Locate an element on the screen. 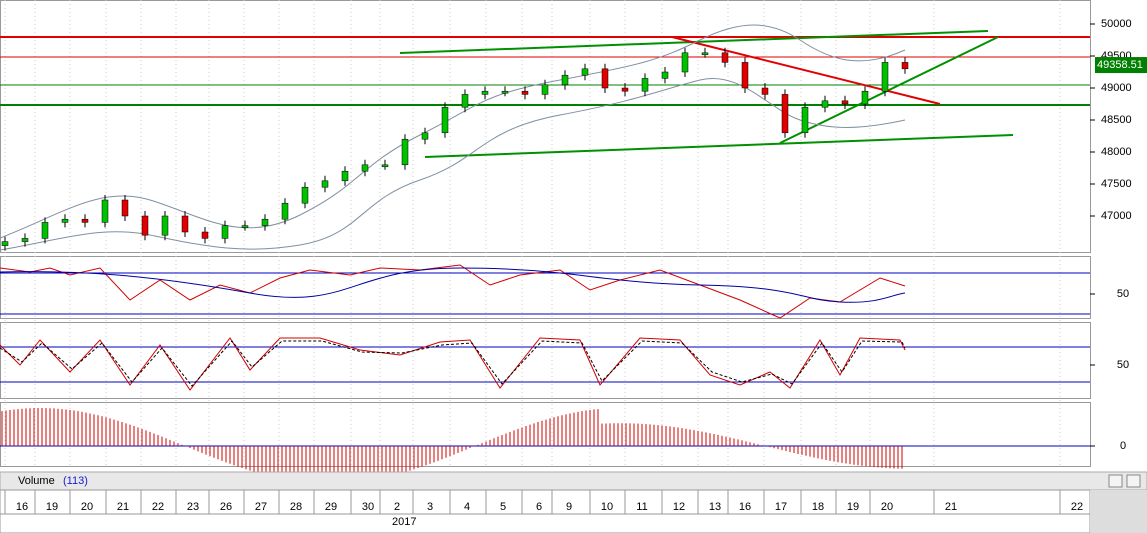  corner is located at coordinates (1118, 511).